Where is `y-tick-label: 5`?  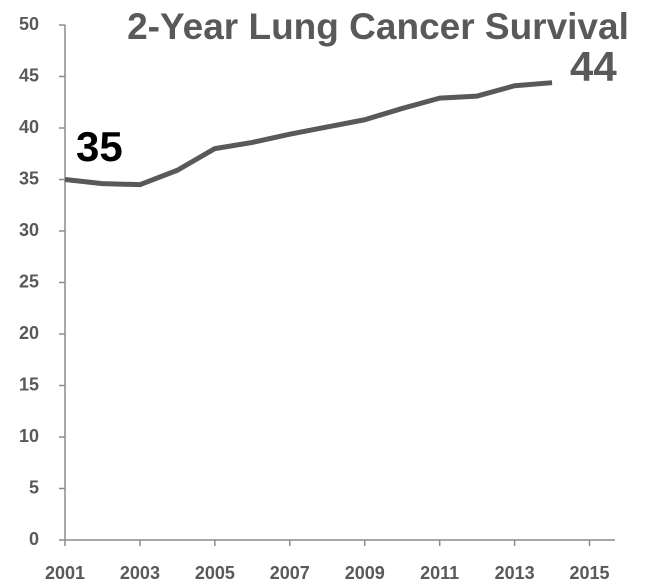
y-tick-label: 5 is located at coordinates (34, 487).